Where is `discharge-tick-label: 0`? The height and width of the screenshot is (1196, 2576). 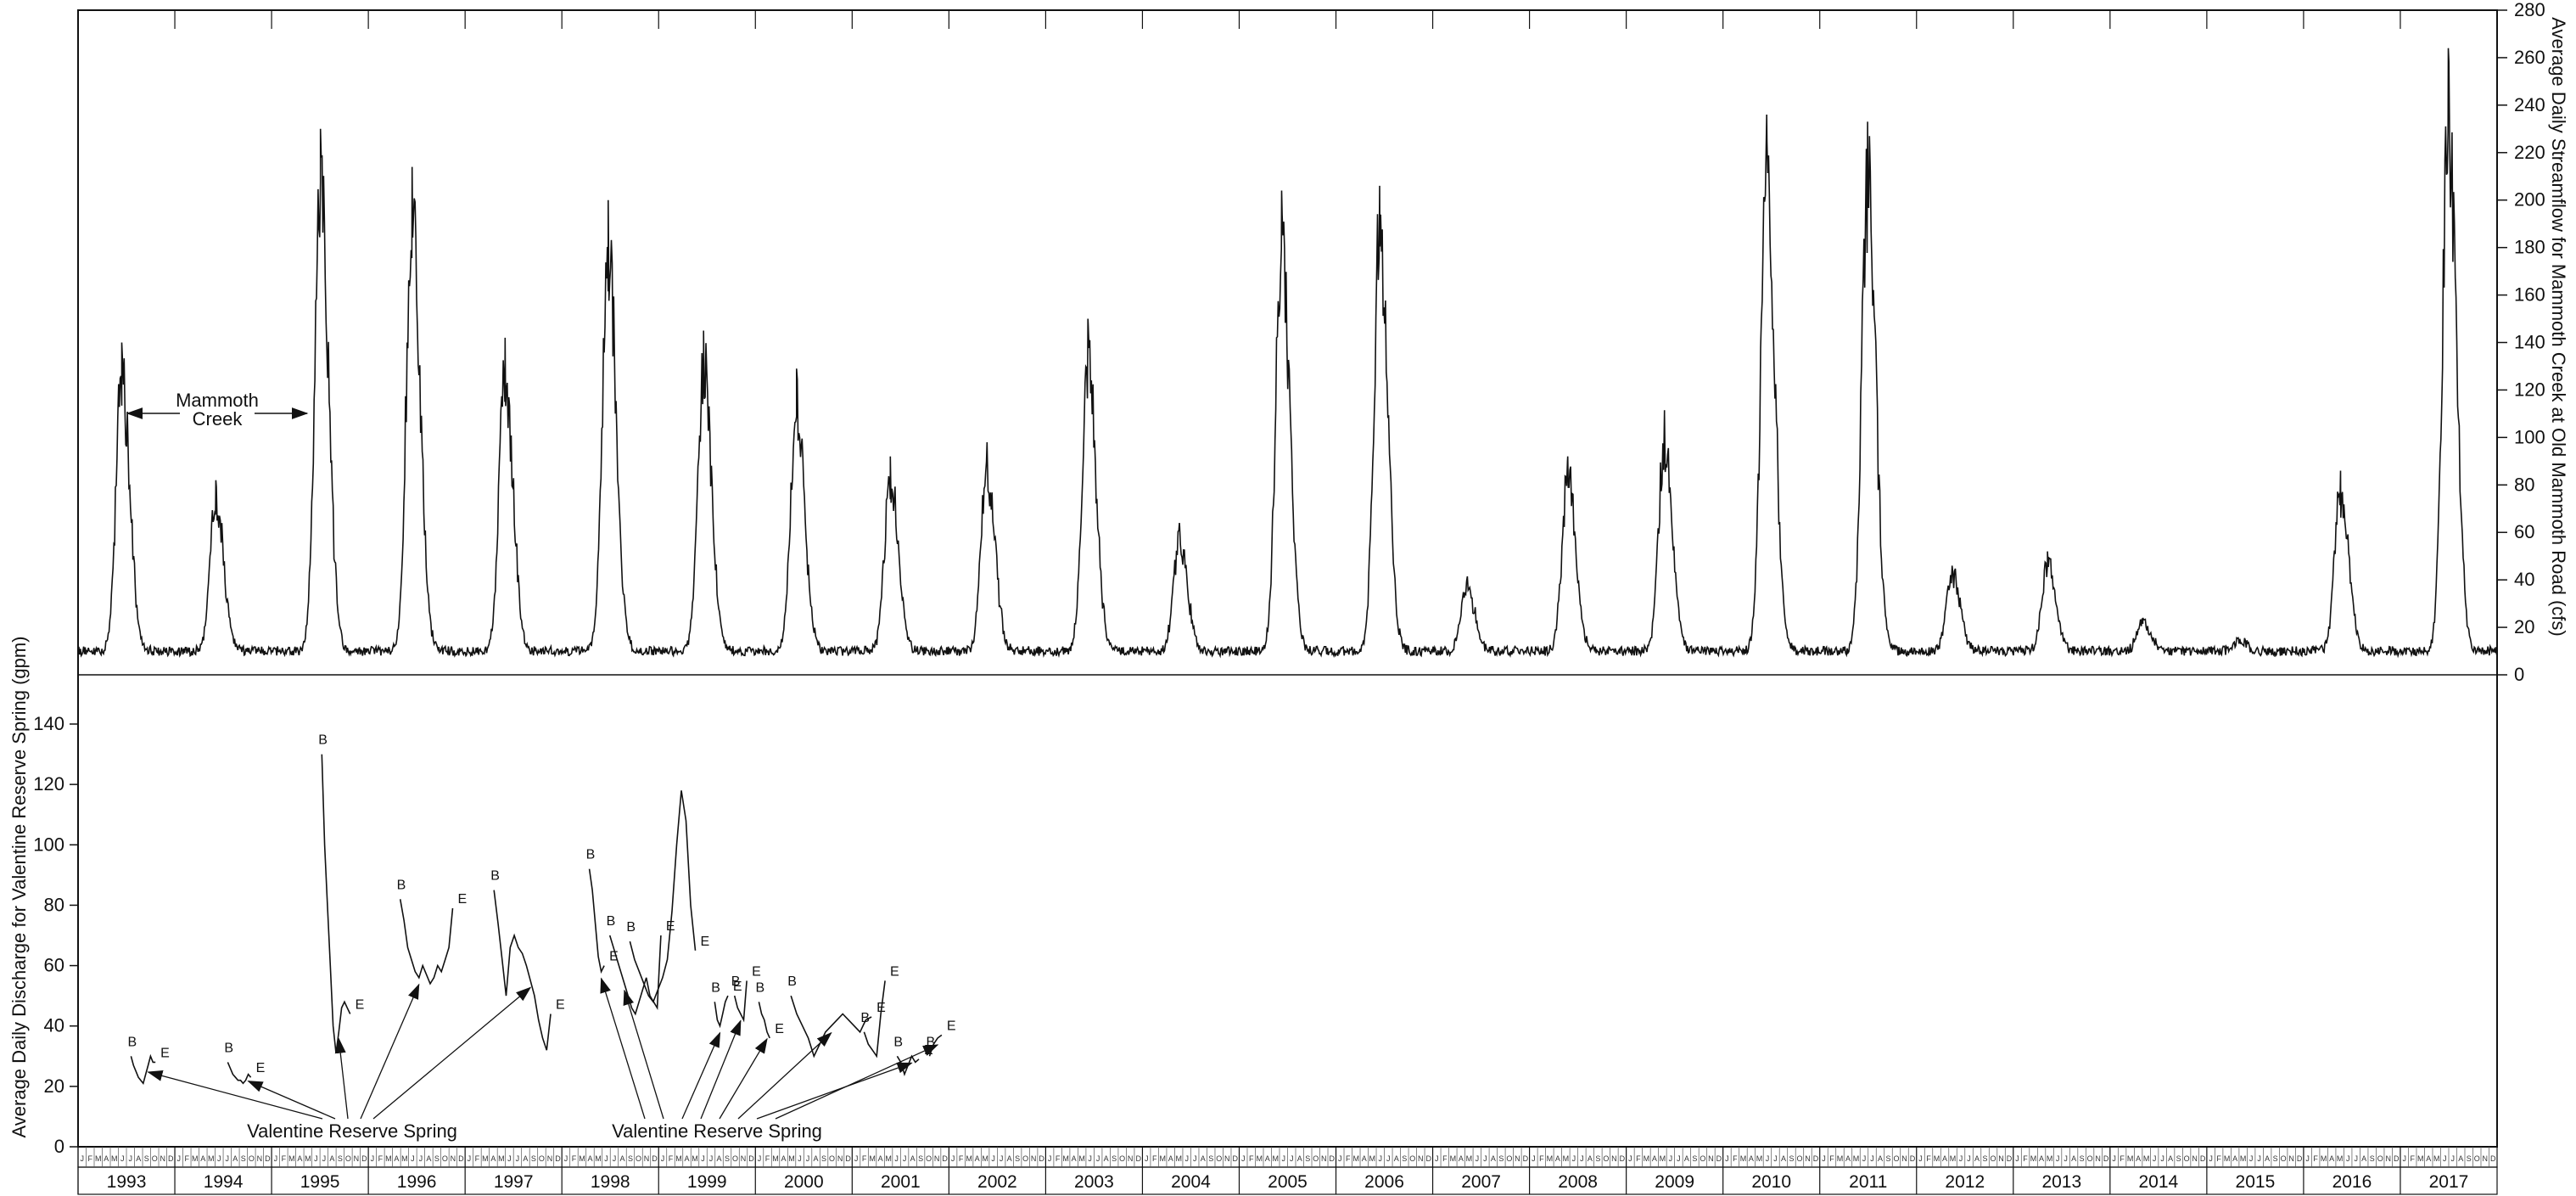
discharge-tick-label: 0 is located at coordinates (59, 1146).